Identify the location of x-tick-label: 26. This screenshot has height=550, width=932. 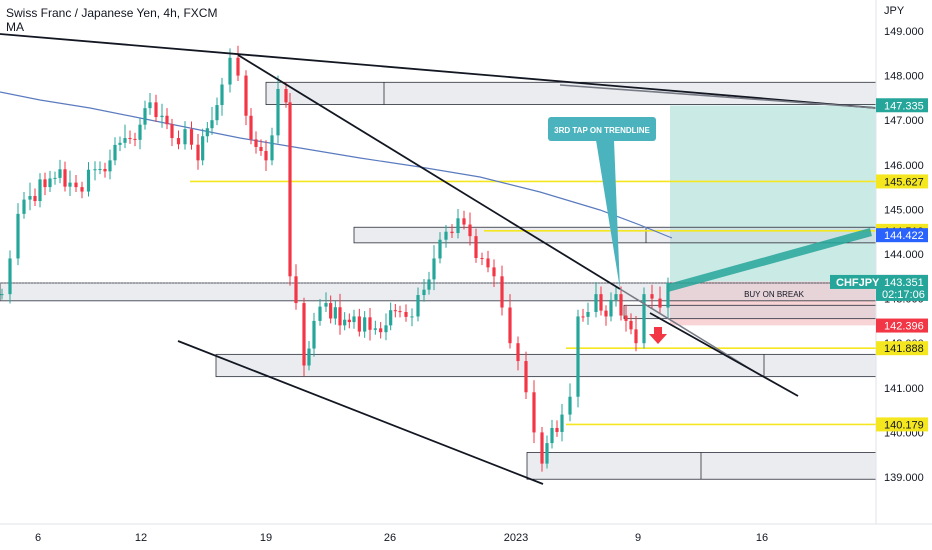
(390, 538).